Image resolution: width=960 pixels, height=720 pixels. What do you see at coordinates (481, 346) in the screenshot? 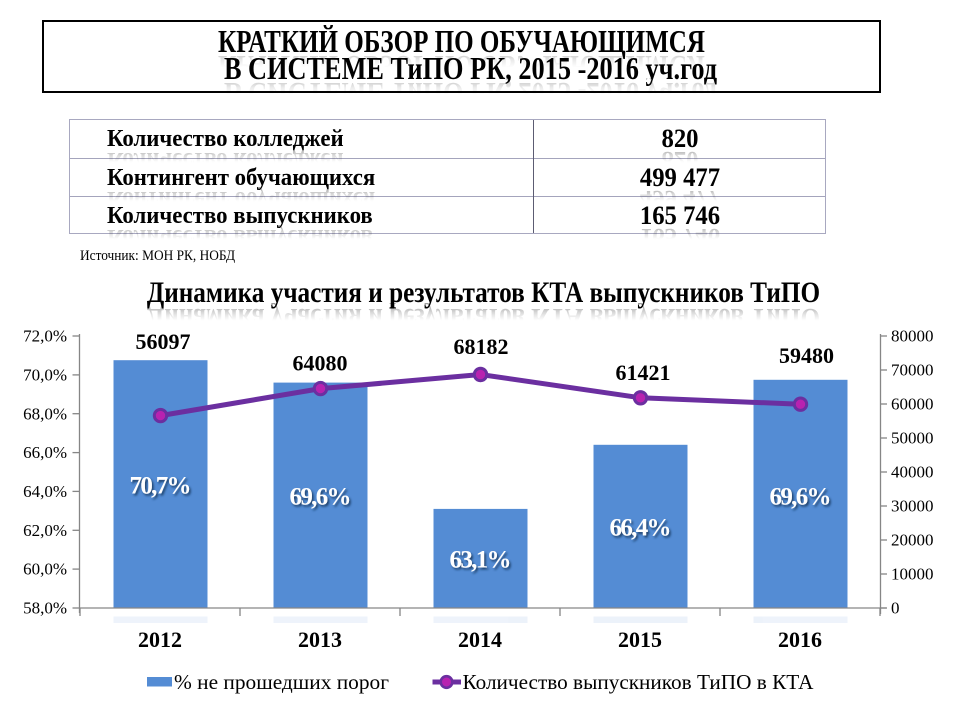
I see `svg-text: 68182` at bounding box center [481, 346].